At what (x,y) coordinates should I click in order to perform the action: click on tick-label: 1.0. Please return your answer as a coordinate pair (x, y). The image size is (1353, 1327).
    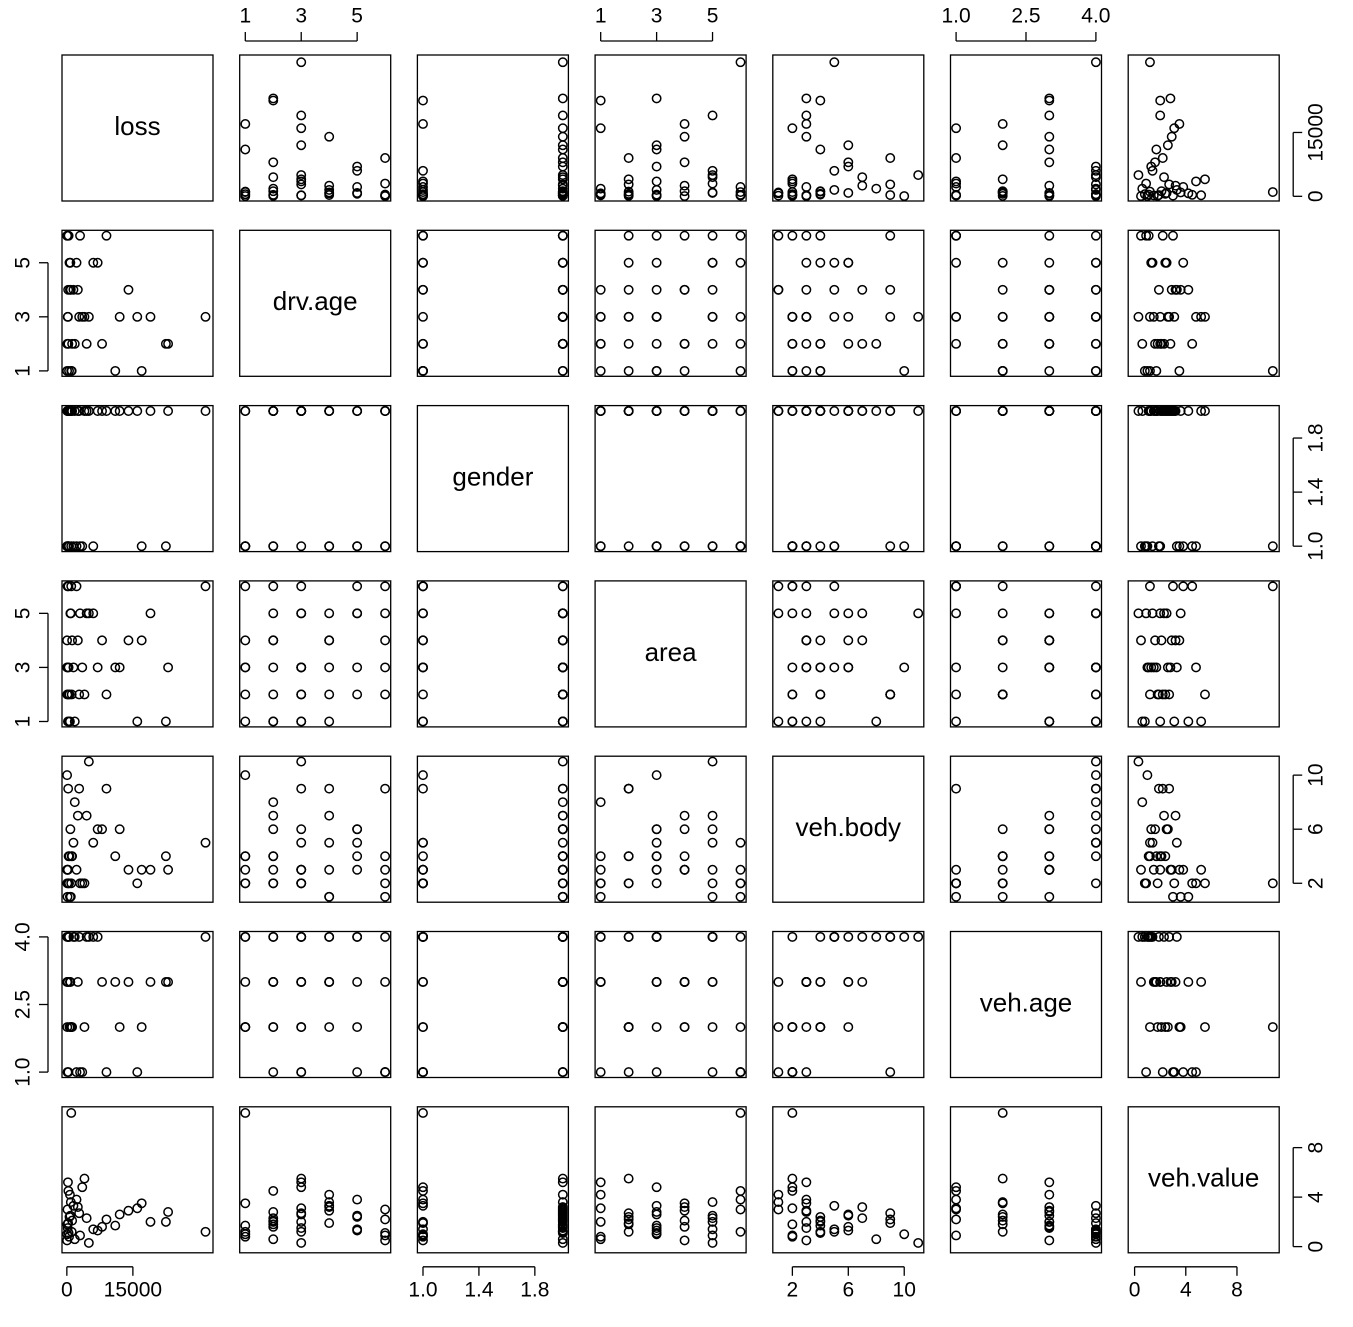
    Looking at the image, I should click on (23, 1071).